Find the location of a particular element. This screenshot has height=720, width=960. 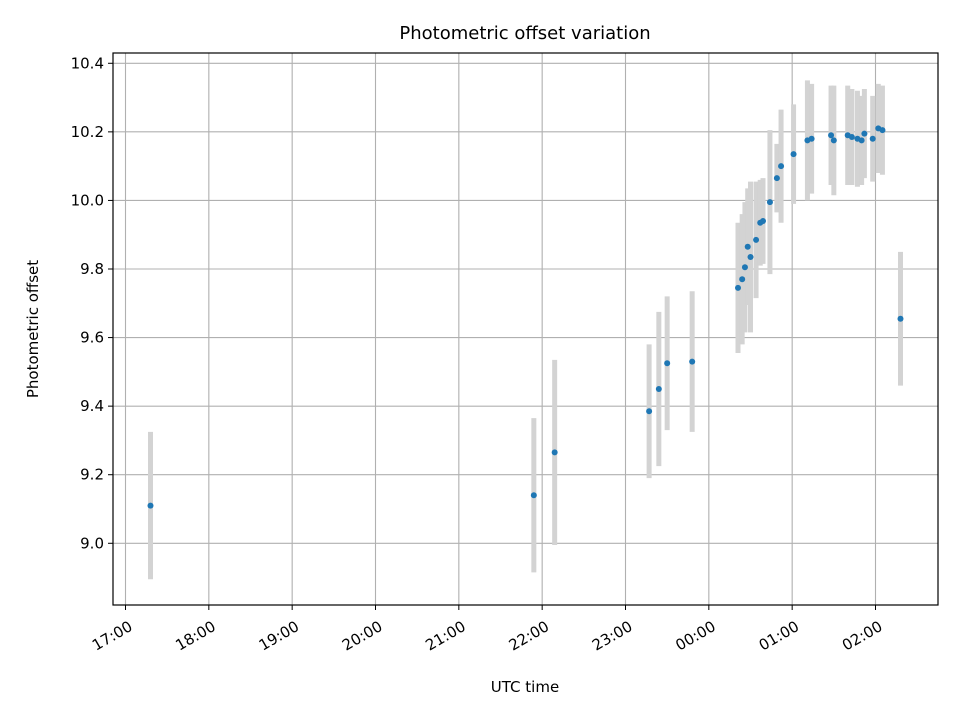

y-tick-label: 9.0 is located at coordinates (92, 543).